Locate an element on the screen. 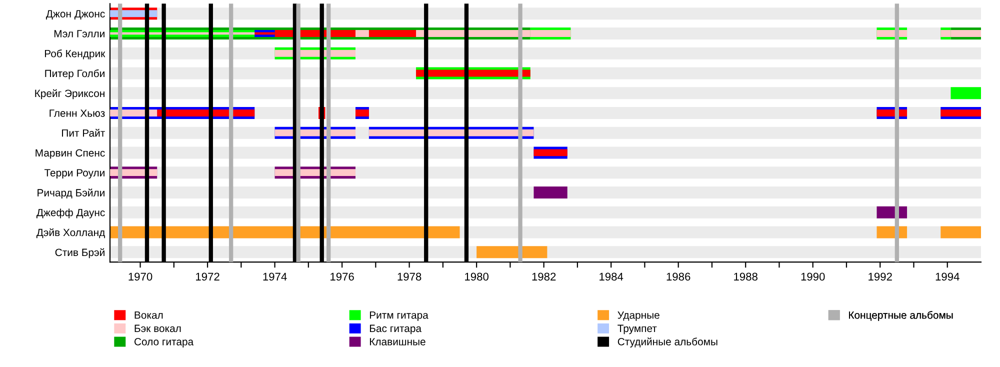  y-tick-label: Стив Брэй is located at coordinates (79, 253).